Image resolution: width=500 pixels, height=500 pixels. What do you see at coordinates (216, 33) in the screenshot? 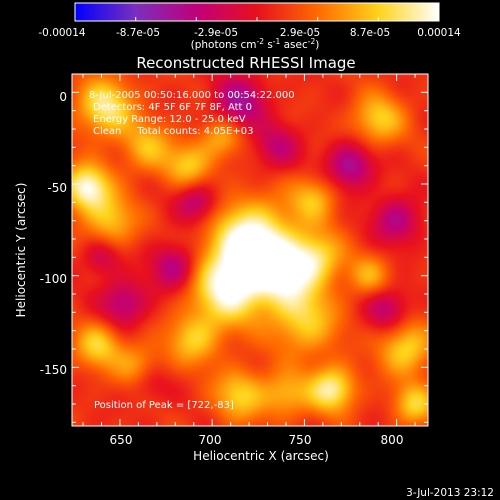
I see `colorbar-tick-label: -2.9e-05` at bounding box center [216, 33].